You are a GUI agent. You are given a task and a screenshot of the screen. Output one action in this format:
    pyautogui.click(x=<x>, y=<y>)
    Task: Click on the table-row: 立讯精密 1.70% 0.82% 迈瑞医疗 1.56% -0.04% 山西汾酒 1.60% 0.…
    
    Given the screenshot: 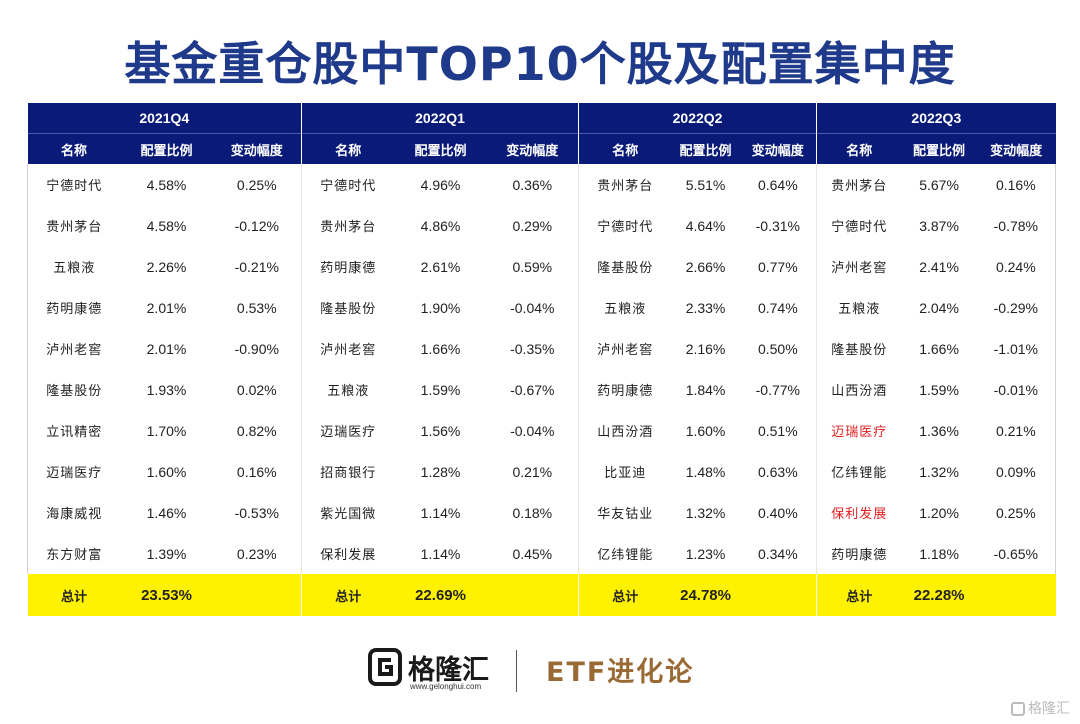 What is the action you would take?
    pyautogui.click(x=542, y=430)
    